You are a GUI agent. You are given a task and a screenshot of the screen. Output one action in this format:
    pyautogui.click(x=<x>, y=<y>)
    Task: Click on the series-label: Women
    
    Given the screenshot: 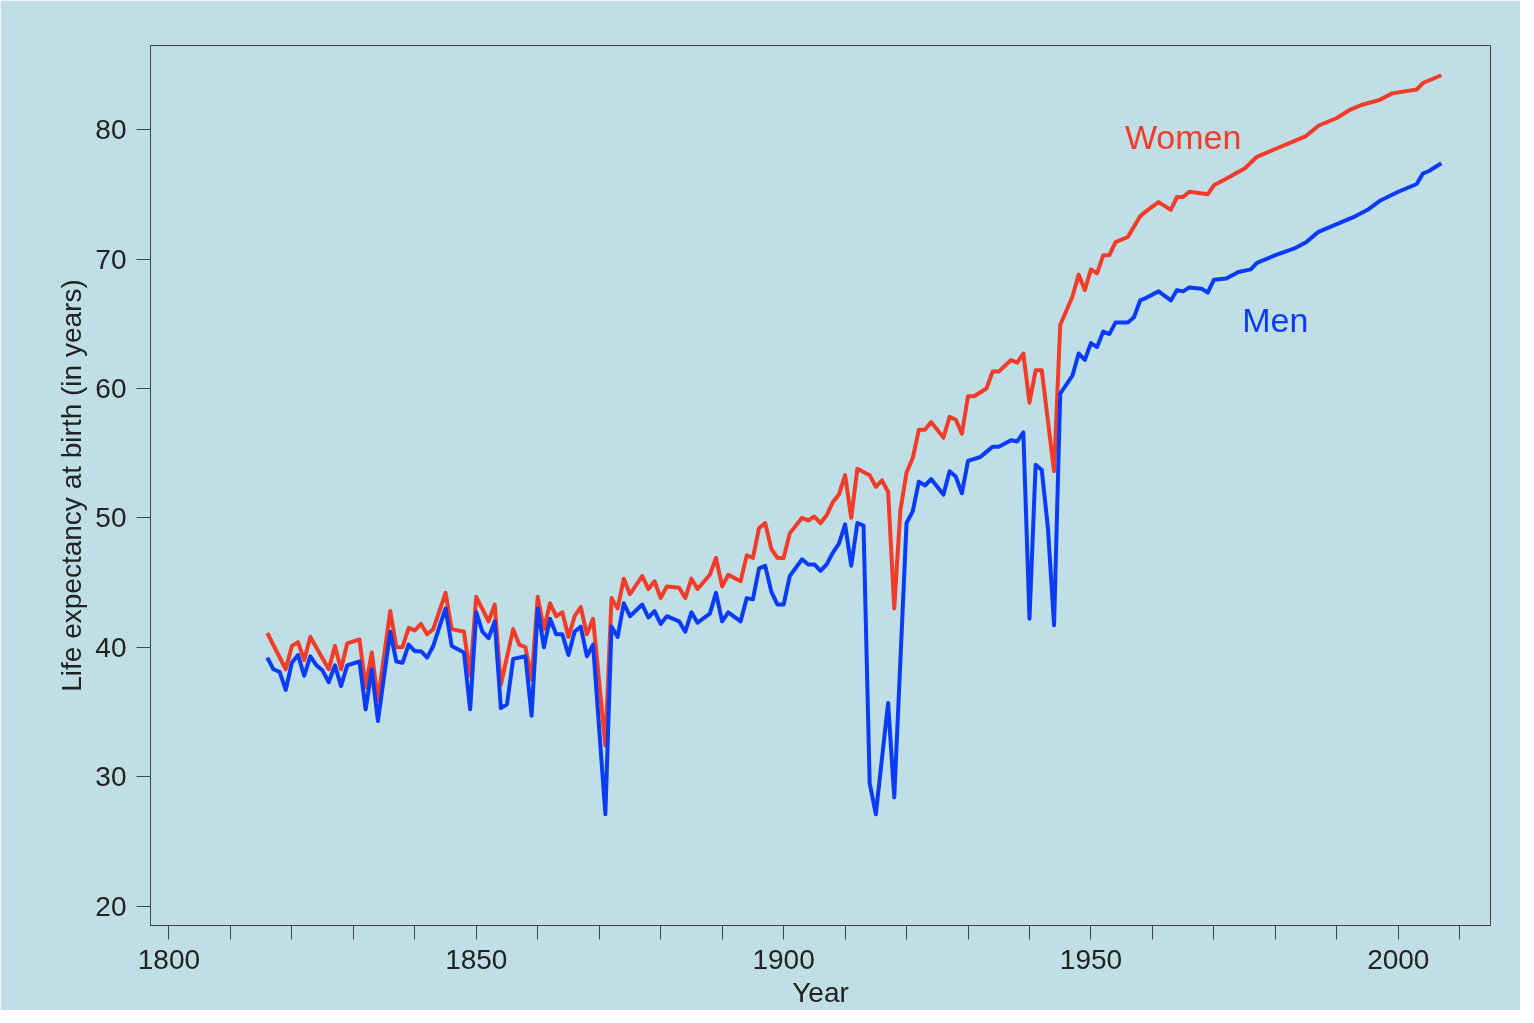 What is the action you would take?
    pyautogui.click(x=1183, y=136)
    